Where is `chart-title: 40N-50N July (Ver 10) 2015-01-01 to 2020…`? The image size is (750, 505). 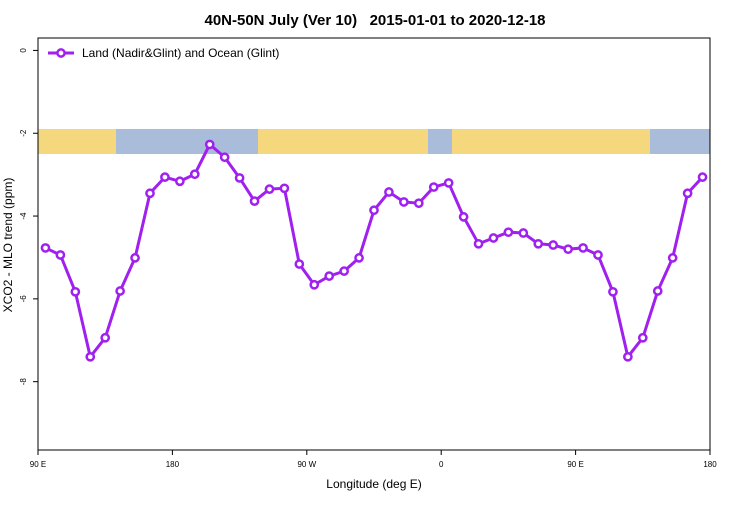 chart-title: 40N-50N July (Ver 10) 2015-01-01 to 2020… is located at coordinates (374, 20).